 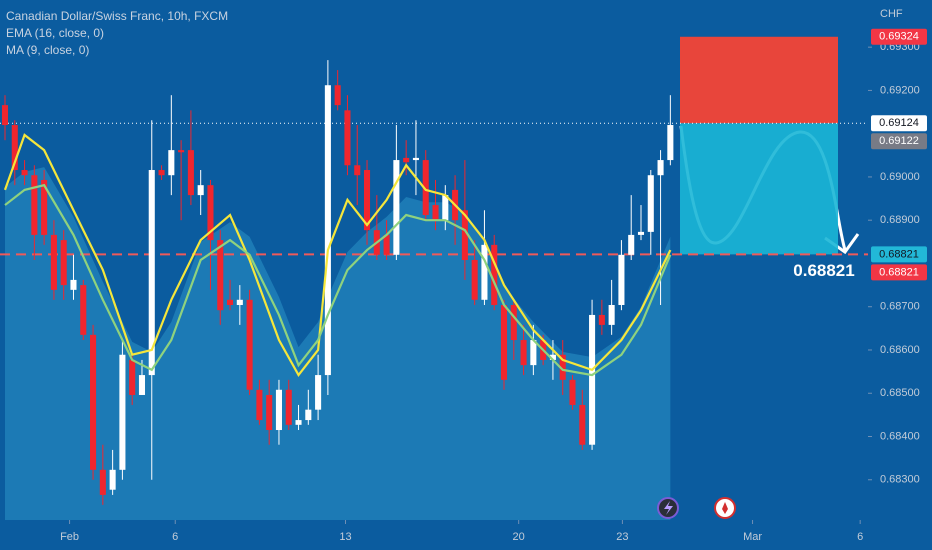 I want to click on x-tick-label: 20, so click(x=519, y=537).